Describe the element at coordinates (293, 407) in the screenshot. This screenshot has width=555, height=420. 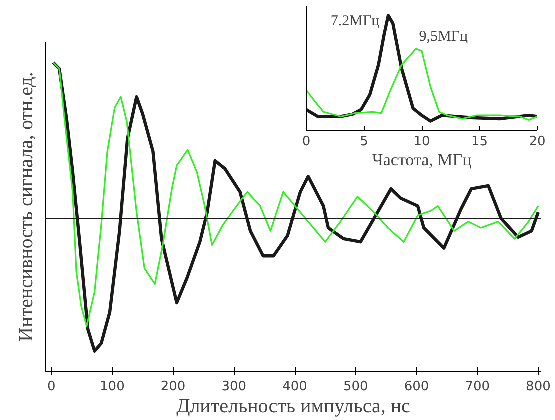
I see `x-axis-title: Длительность импульса, нс` at that location.